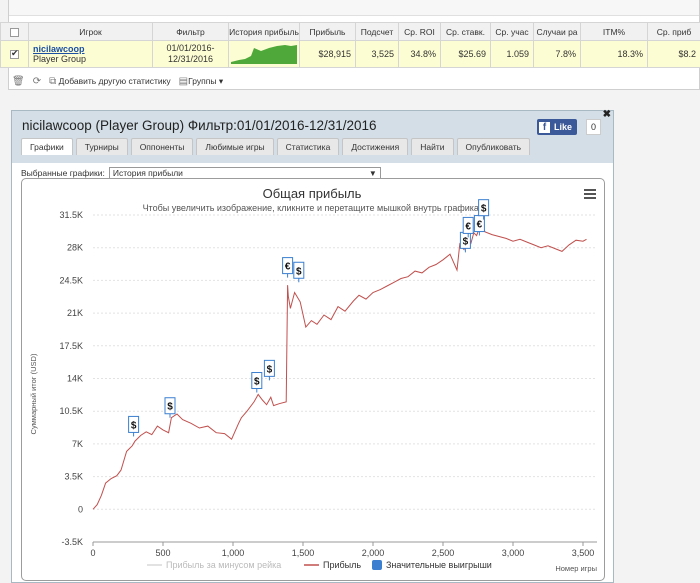 Image resolution: width=700 pixels, height=583 pixels. What do you see at coordinates (14, 54) in the screenshot?
I see `row-checkbox` at bounding box center [14, 54].